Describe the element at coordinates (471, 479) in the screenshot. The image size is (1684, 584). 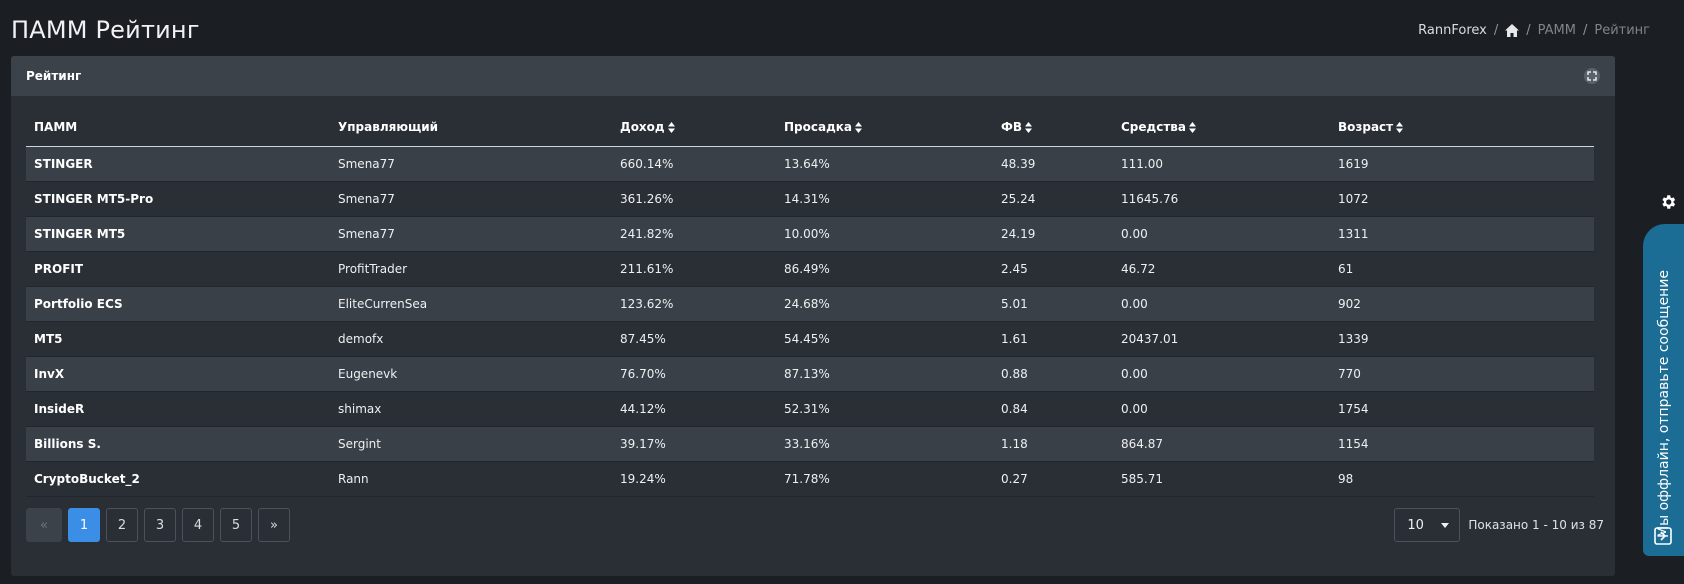
I see `cell-manager: Rann` at that location.